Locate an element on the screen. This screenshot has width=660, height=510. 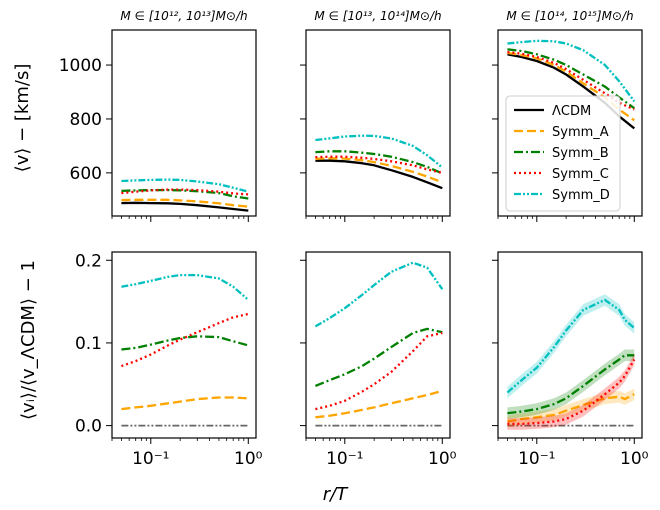
legend-label: Symm_B is located at coordinates (580, 153).